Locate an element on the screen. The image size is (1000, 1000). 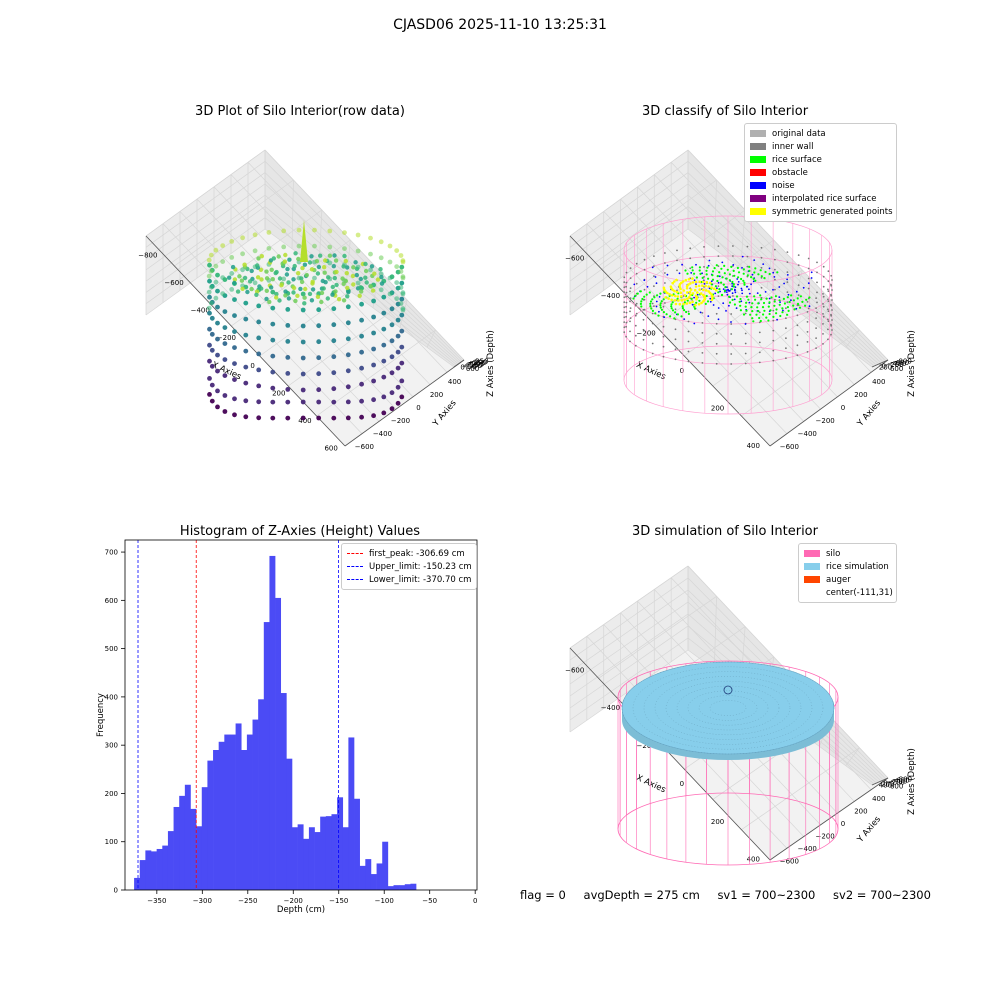
z-axis-label: Z Axies (Depth) is located at coordinates (912, 781).